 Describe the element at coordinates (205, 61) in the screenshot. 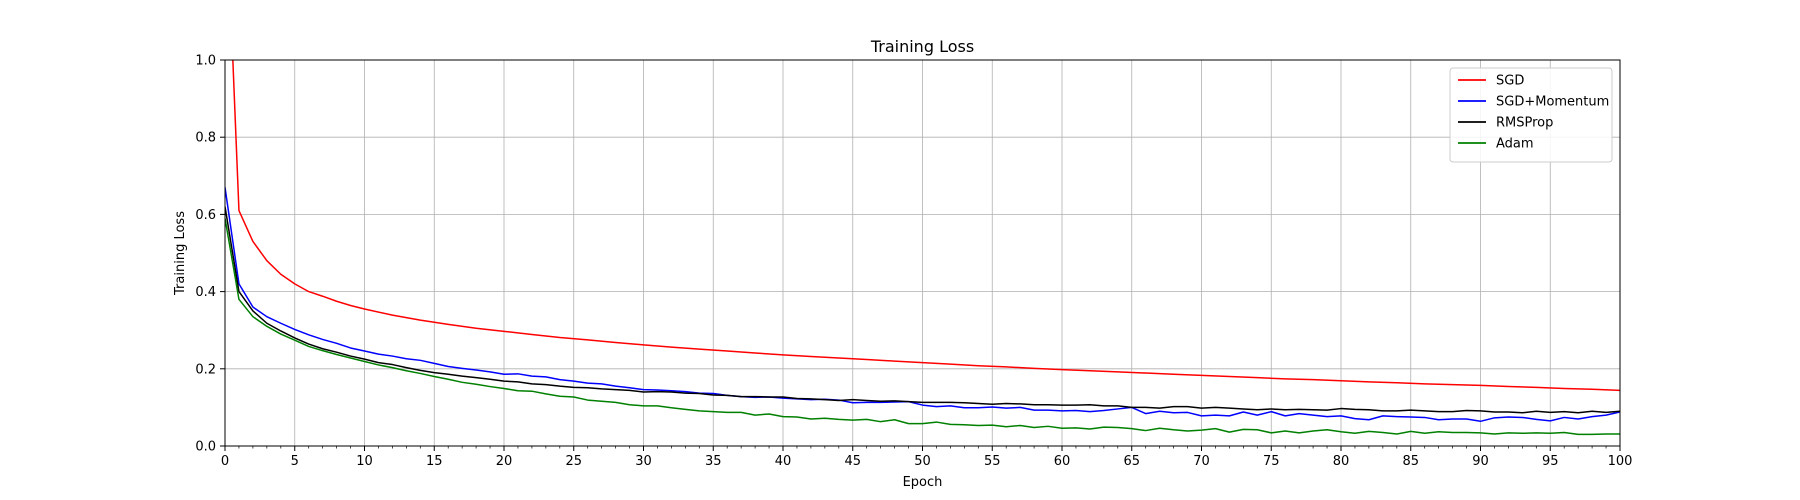

I see `y-tick-label: 1.0` at that location.